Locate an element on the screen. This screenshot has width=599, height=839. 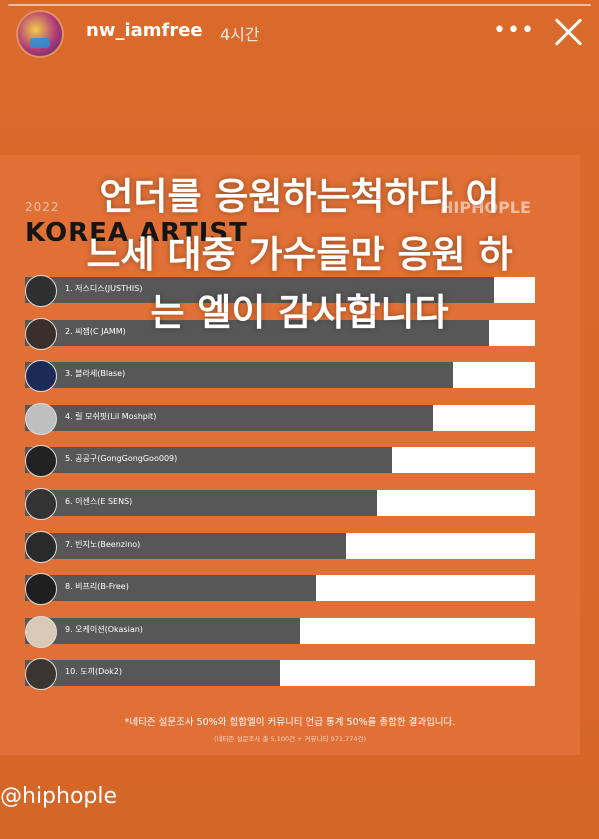
bar-label: 10. 도끼(Dok2) is located at coordinates (94, 672).